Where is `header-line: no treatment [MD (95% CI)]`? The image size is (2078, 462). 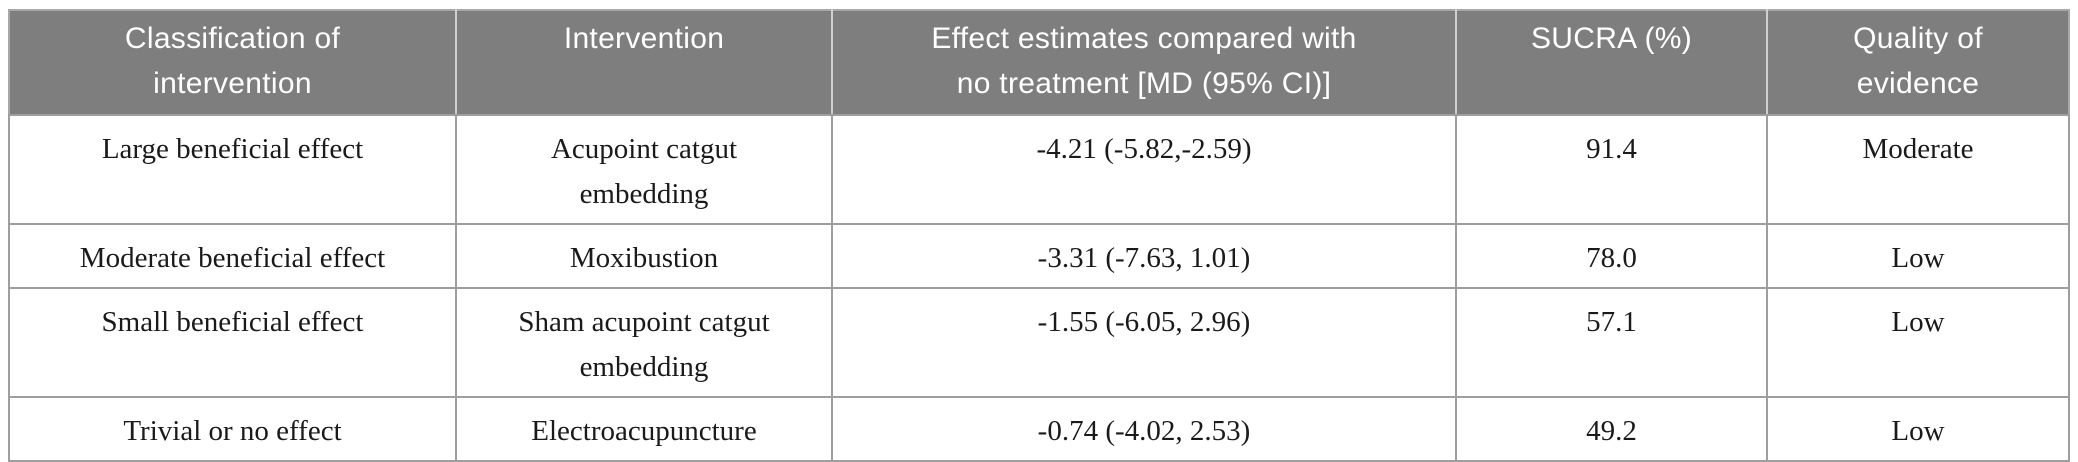
header-line: no treatment [MD (95% CI)] is located at coordinates (1144, 83).